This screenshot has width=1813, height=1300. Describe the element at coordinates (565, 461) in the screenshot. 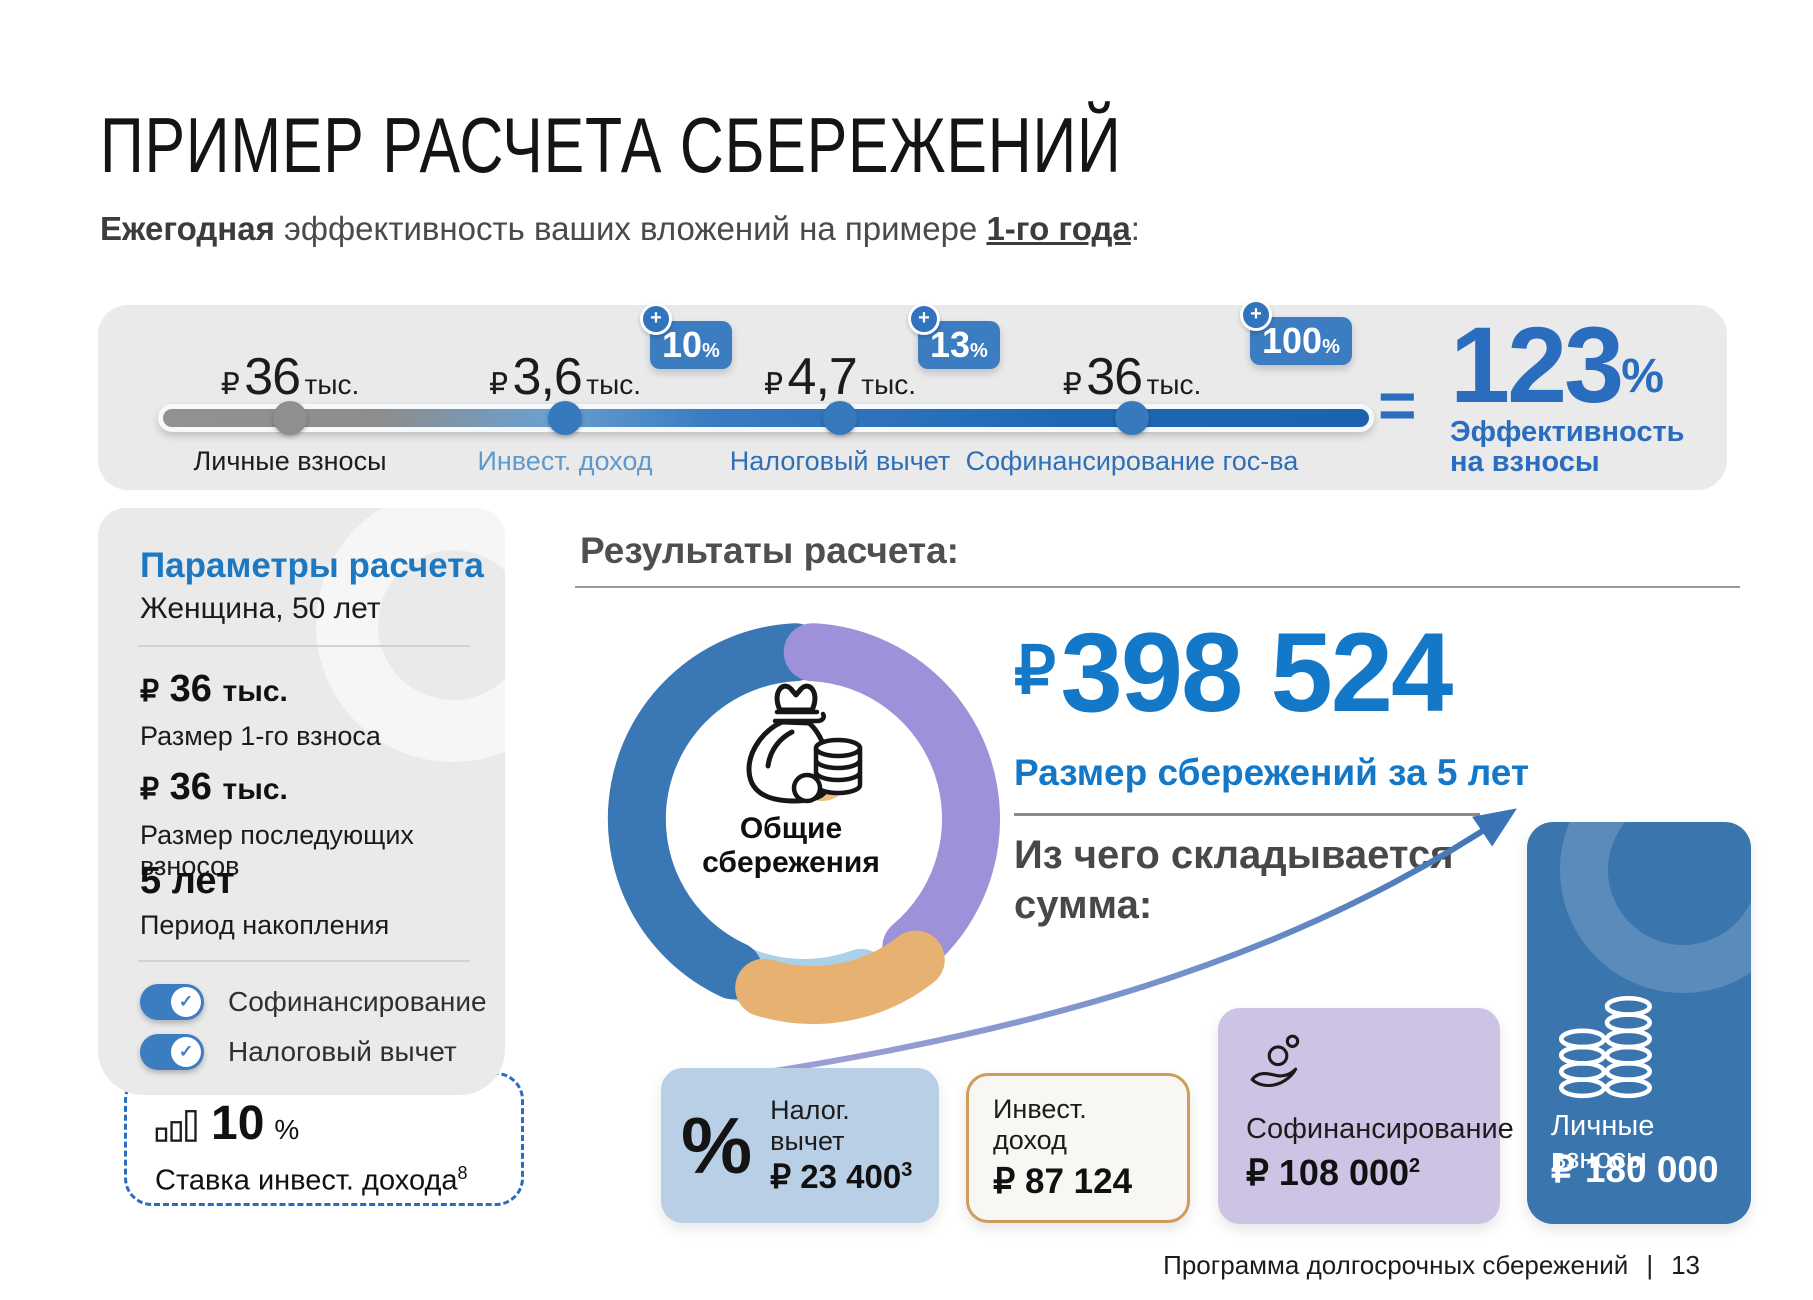

I see `stop-label-invest: Инвест. доход` at that location.